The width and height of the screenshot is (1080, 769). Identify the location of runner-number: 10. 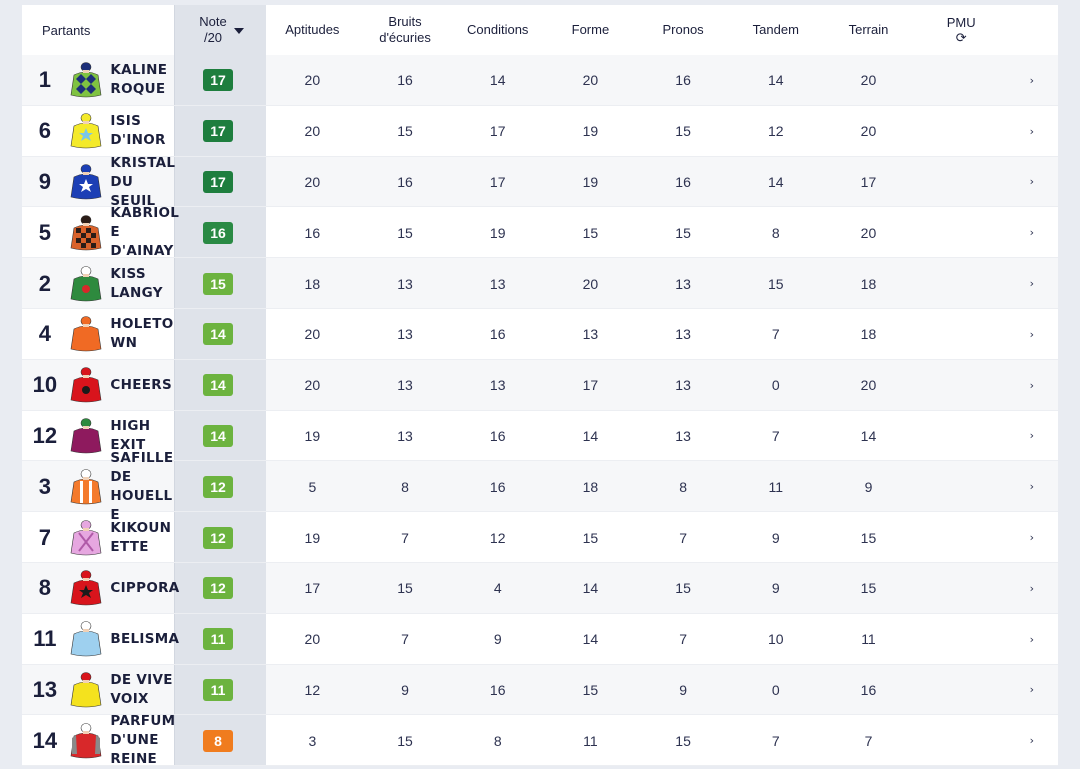
(45, 385).